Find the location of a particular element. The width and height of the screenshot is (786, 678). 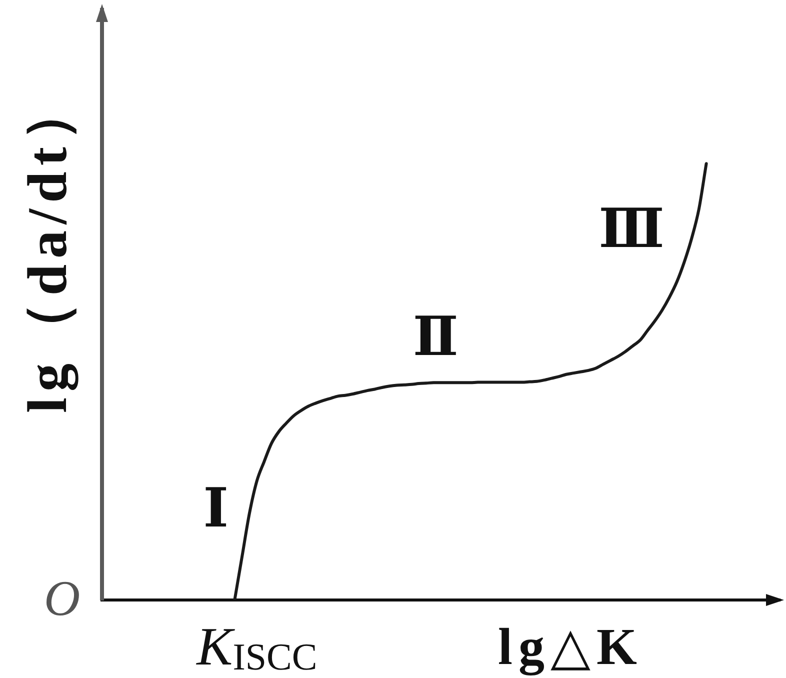

annotation: Ⅱ is located at coordinates (435, 336).